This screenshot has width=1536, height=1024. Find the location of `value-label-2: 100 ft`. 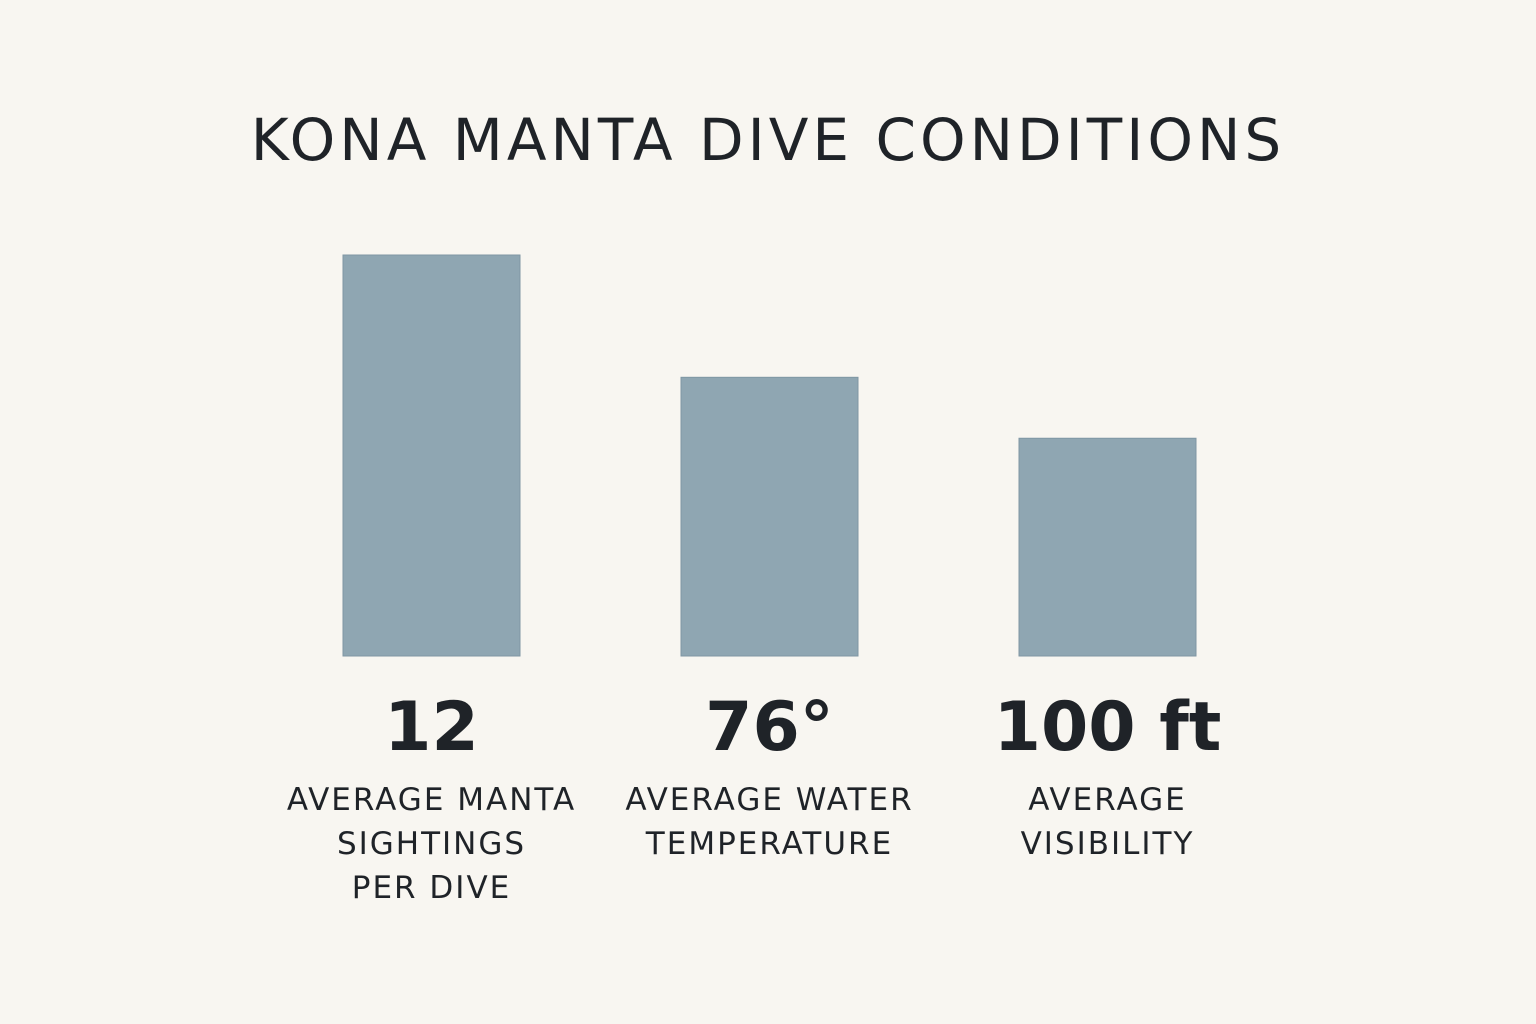

value-label-2: 100 ft is located at coordinates (1108, 727).